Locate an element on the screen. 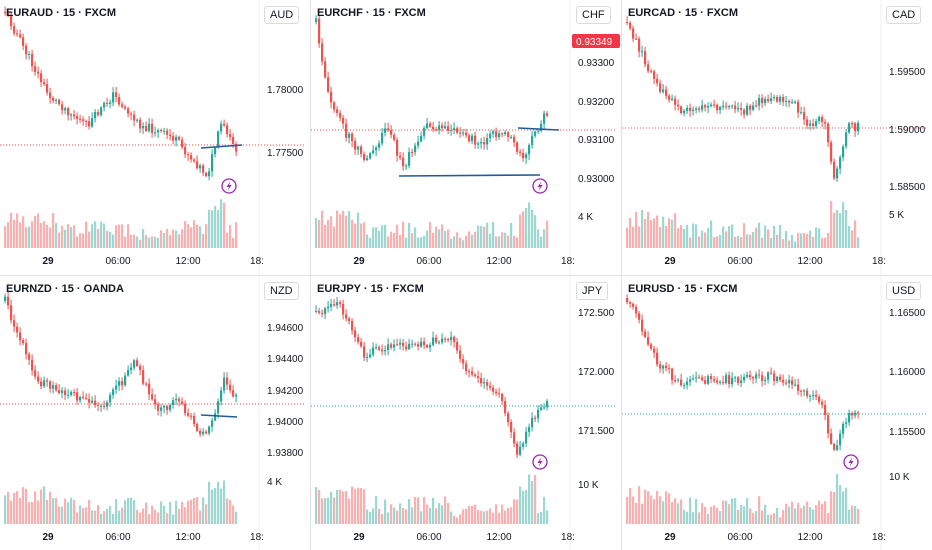 The image size is (932, 550). volume-bars is located at coordinates (743, 499).